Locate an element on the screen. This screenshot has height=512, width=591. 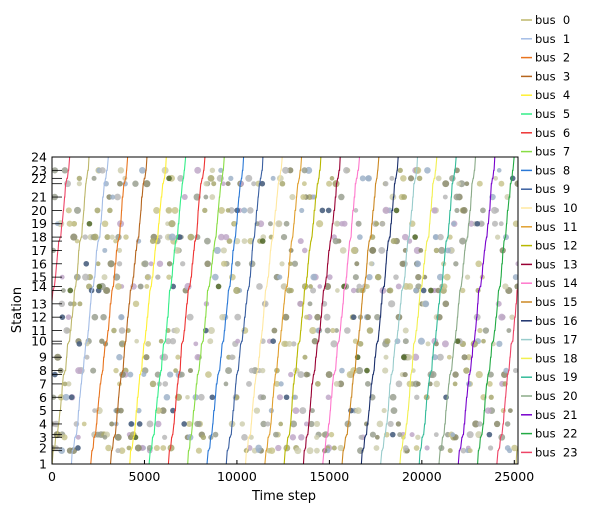
y-tick-label: 11 is located at coordinates (39, 330).